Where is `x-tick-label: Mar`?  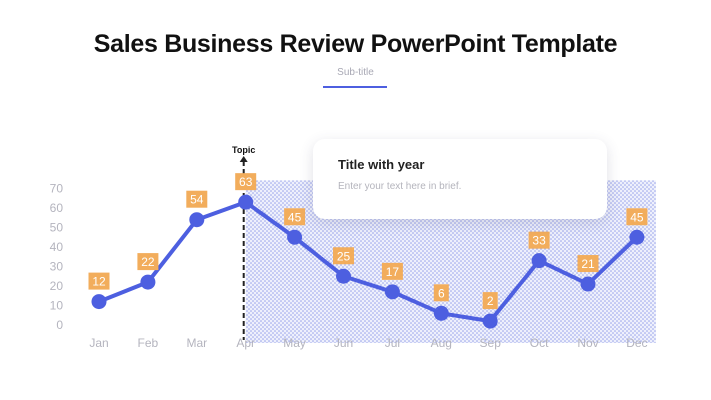
x-tick-label: Mar is located at coordinates (196, 343).